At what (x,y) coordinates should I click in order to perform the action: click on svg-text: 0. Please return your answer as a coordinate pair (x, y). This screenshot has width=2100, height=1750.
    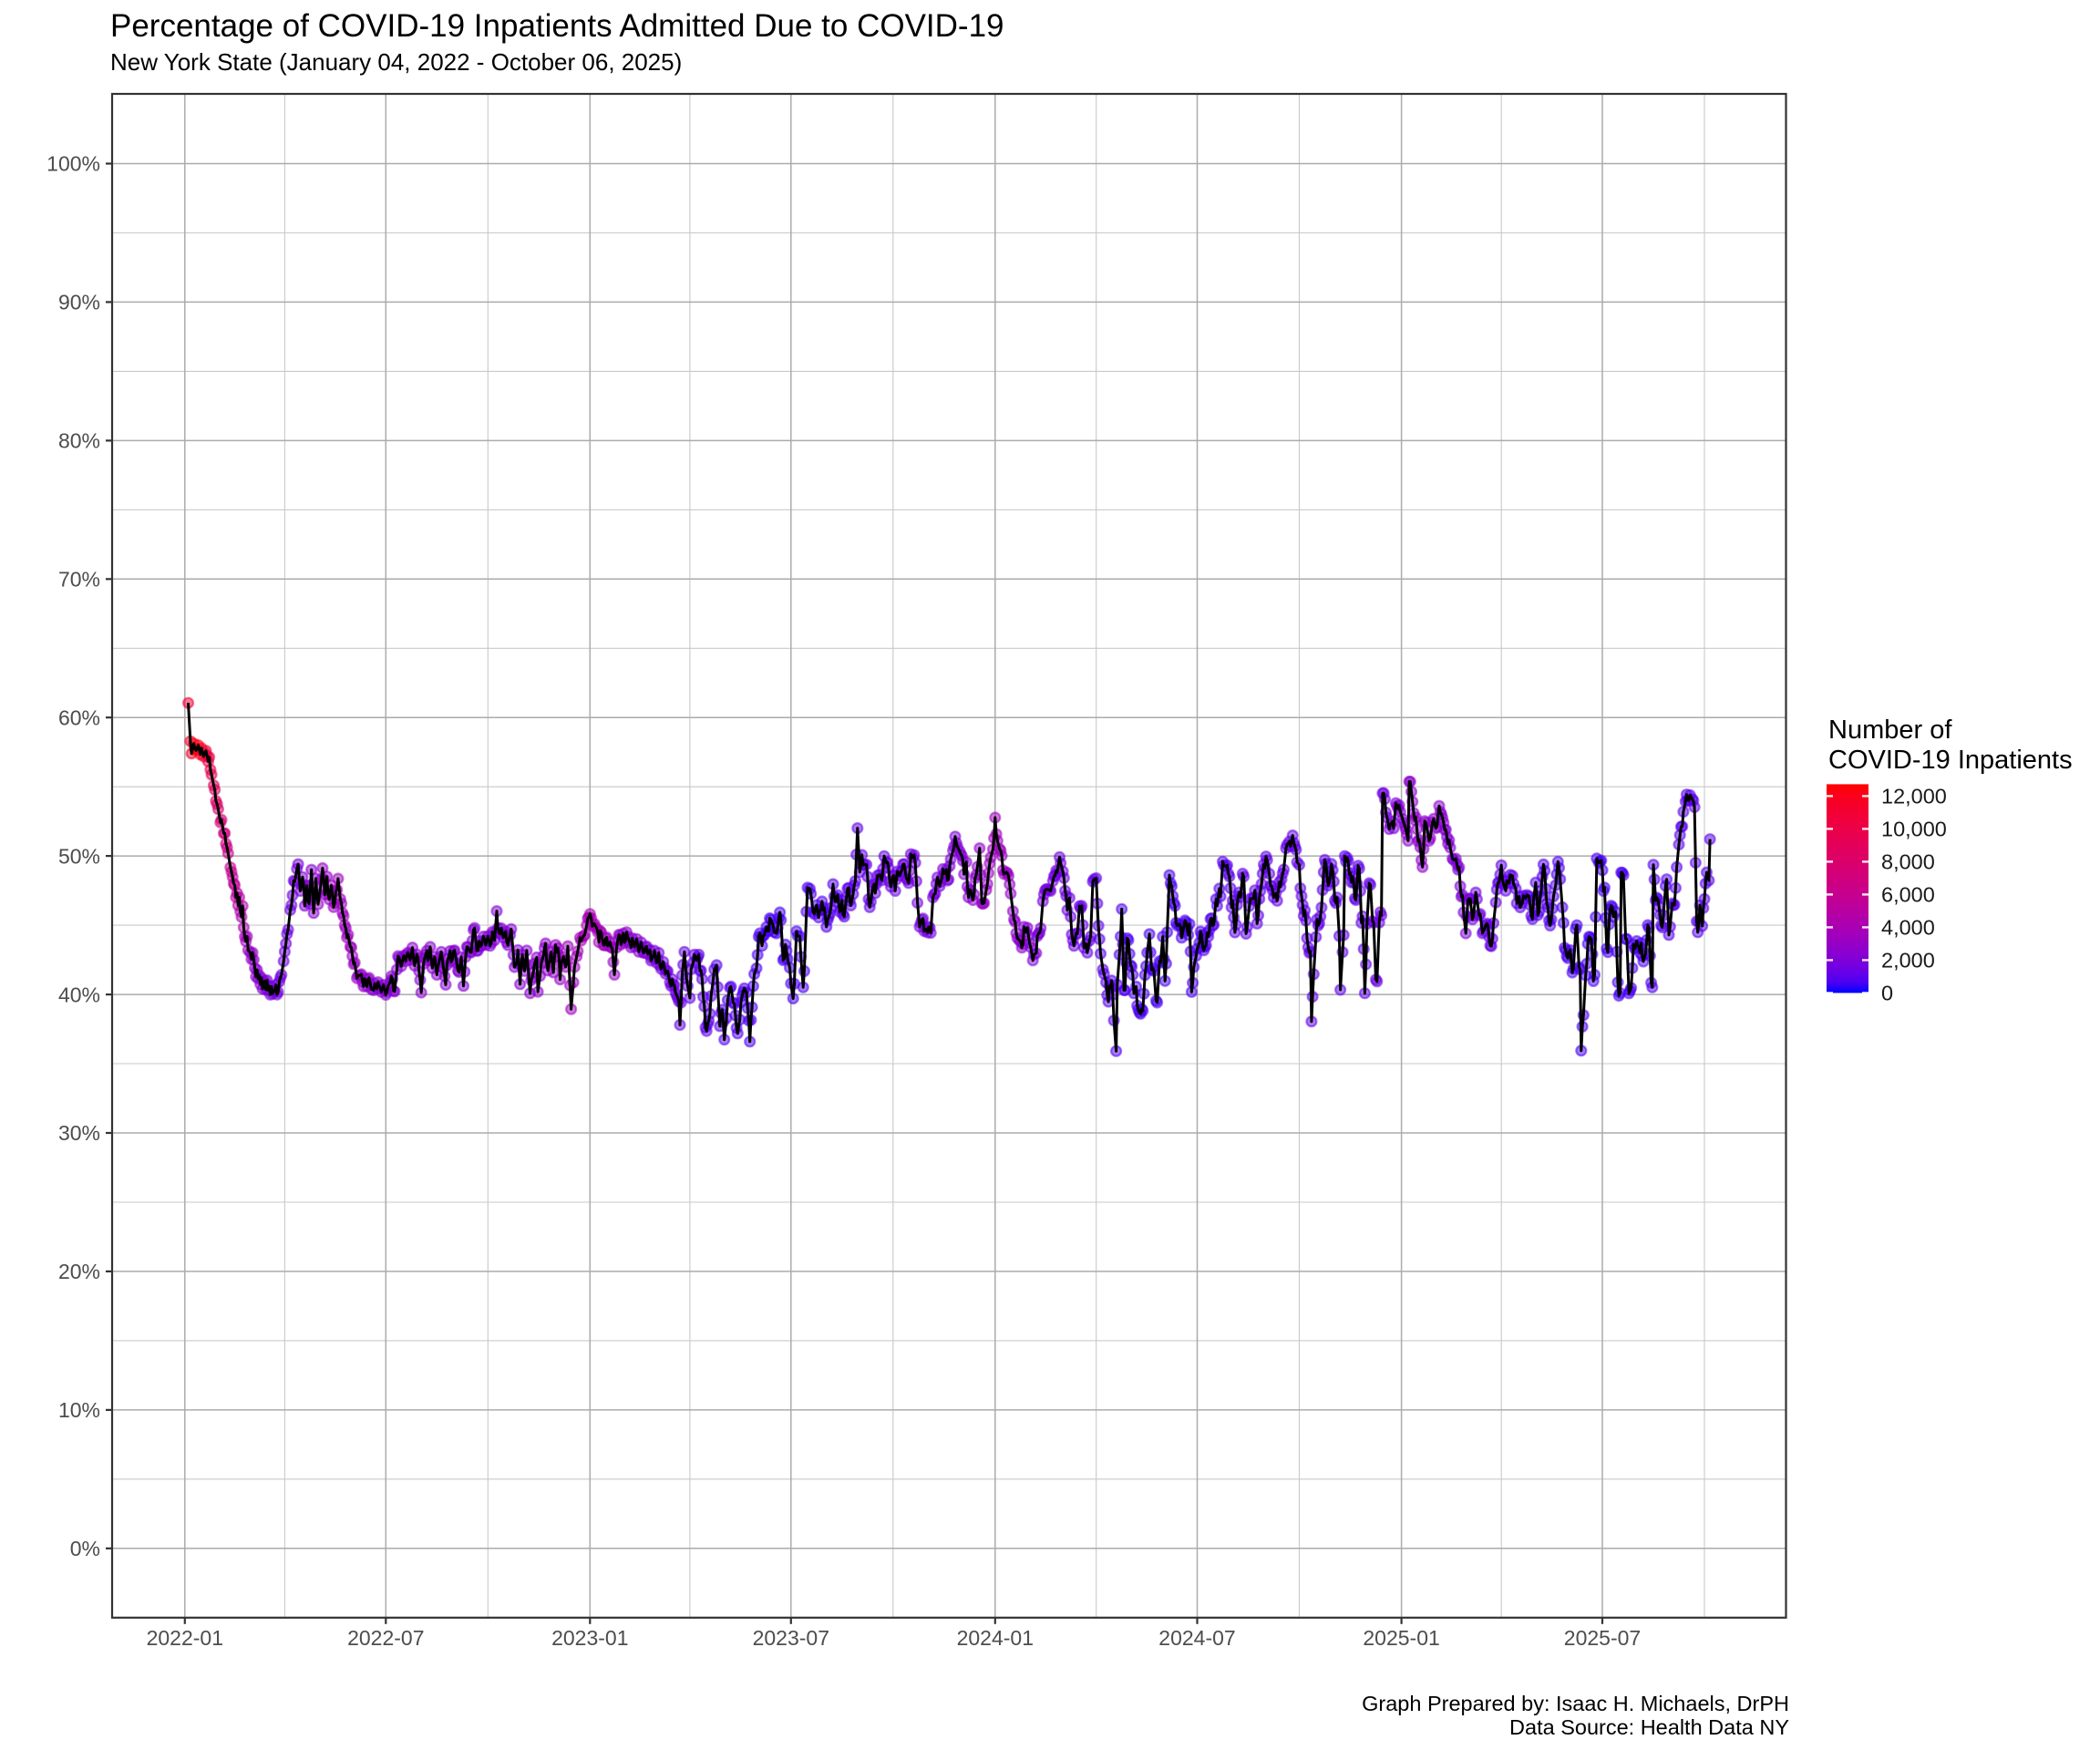
    Looking at the image, I should click on (1887, 994).